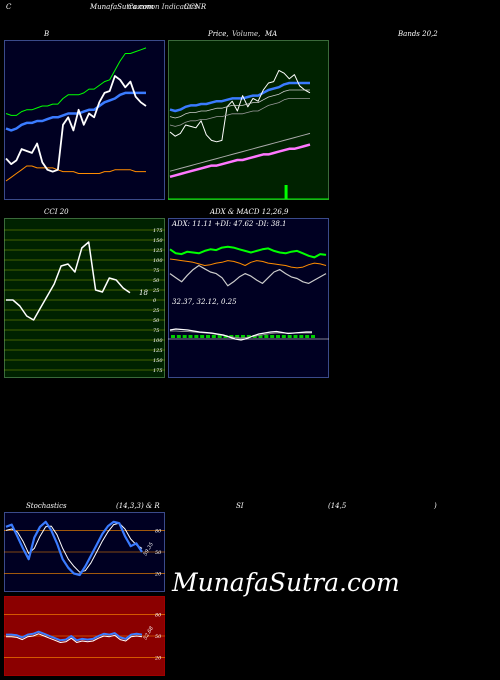 The image size is (500, 680). Describe the element at coordinates (158, 575) in the screenshot. I see `stoch-tick-label: 20` at that location.